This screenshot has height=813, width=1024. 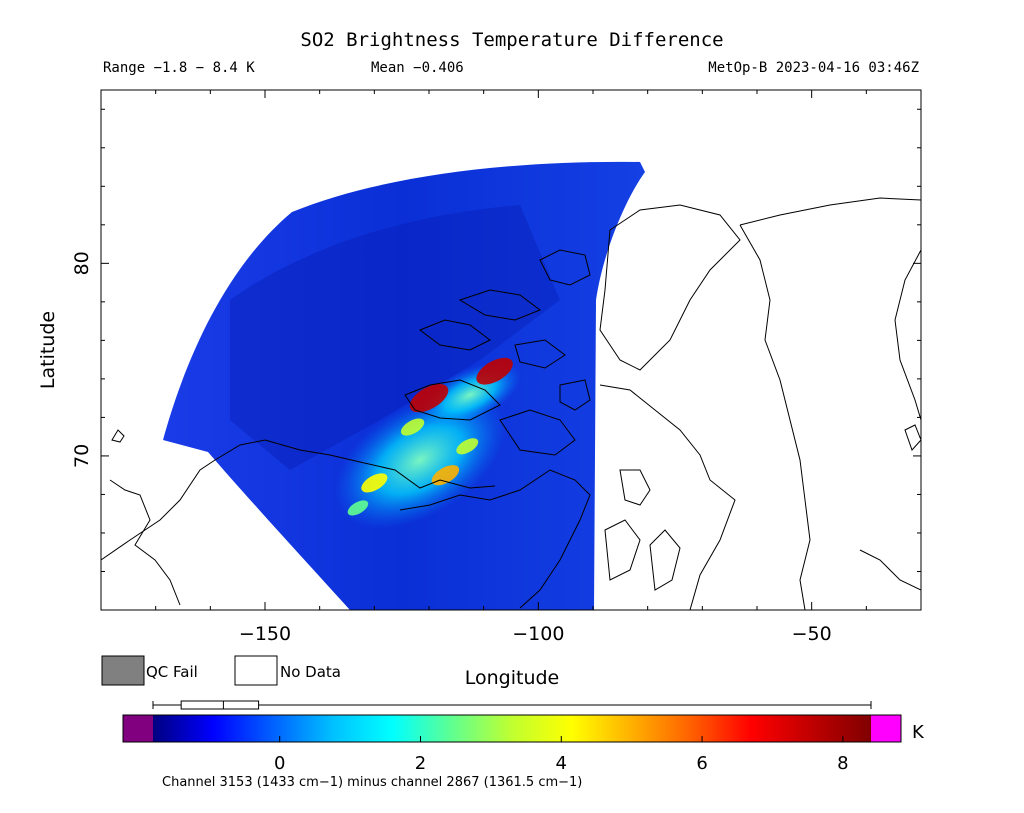 I want to click on swath-low-values, so click(x=395, y=337).